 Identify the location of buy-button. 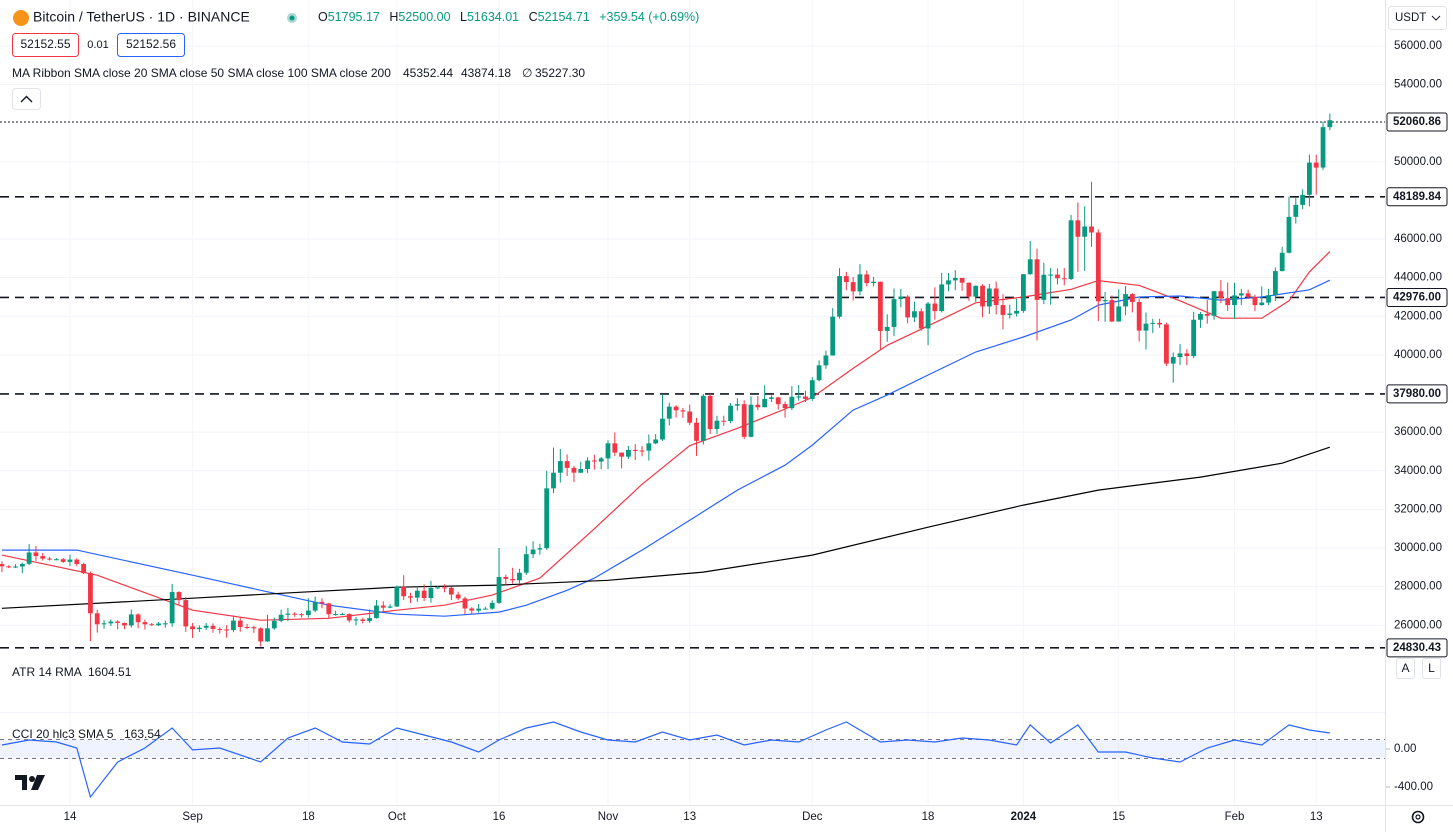
(151, 45).